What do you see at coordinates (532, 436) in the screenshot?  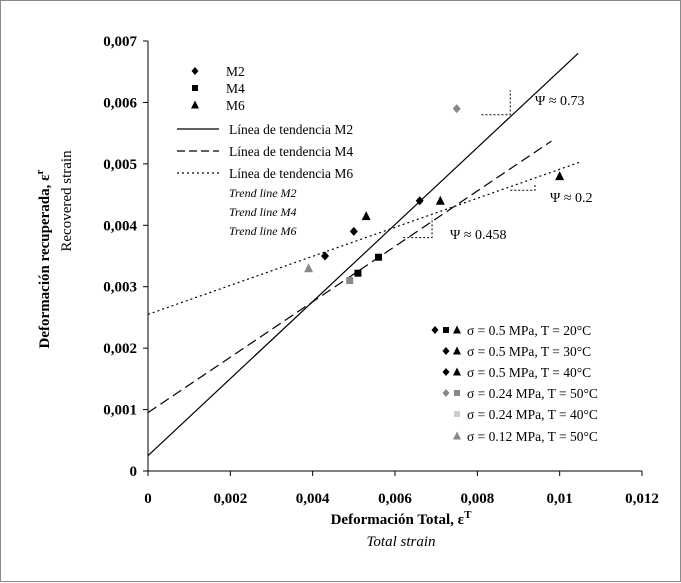 I see `condition-label: σ = 0.12 MPa, T = 50°C` at bounding box center [532, 436].